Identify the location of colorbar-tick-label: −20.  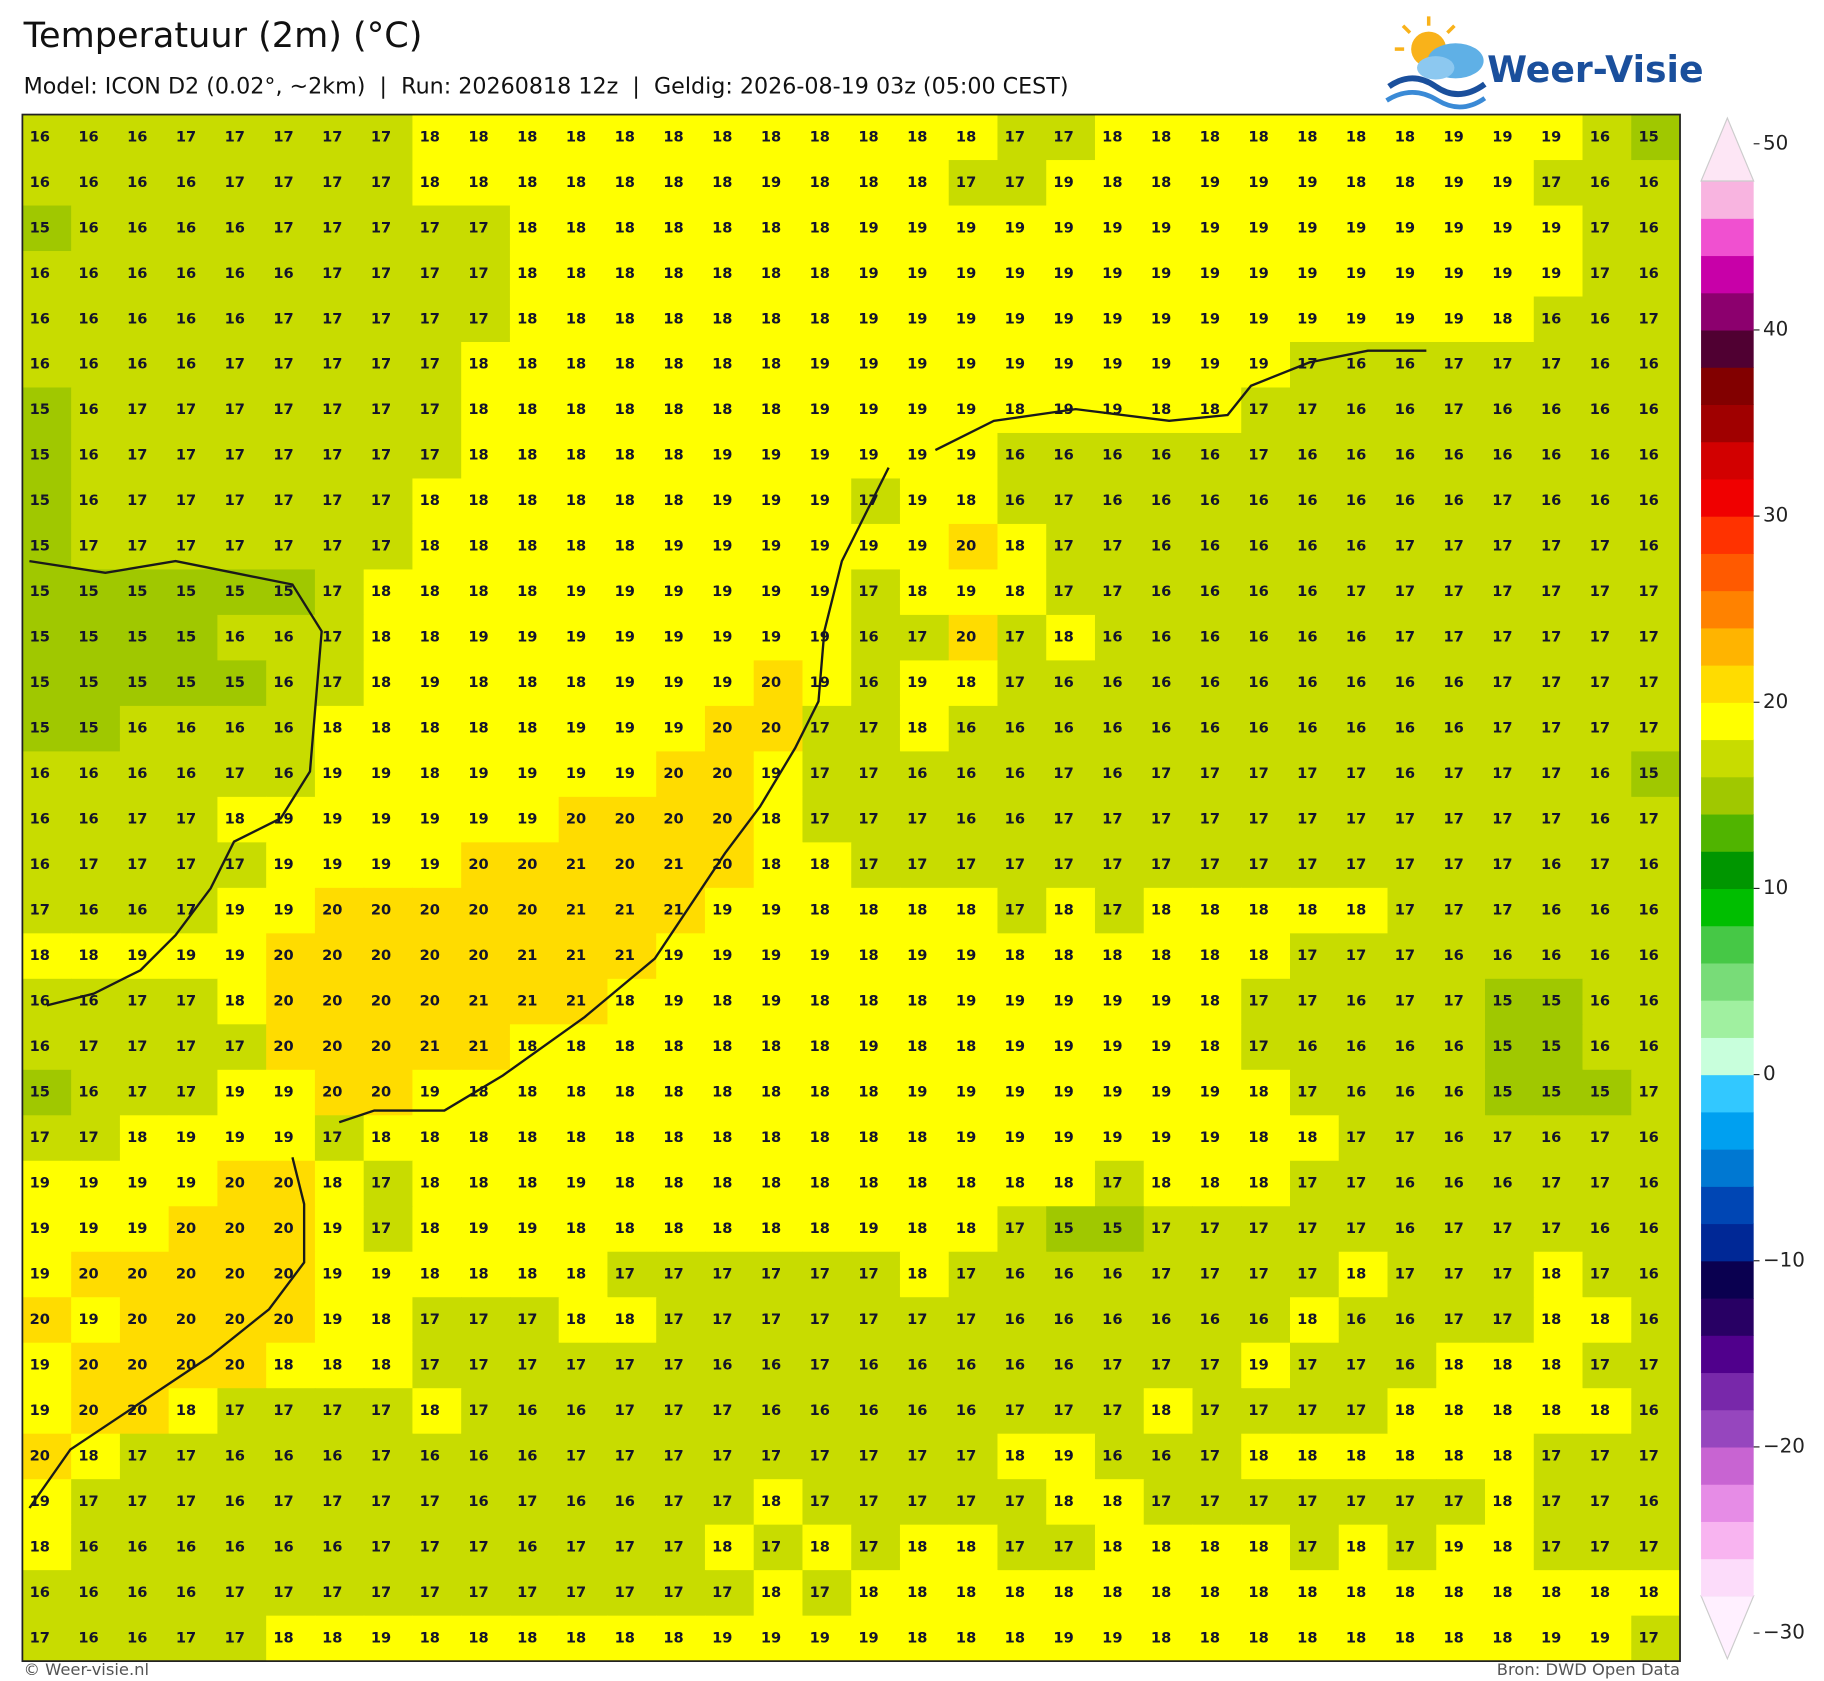
(1784, 1445).